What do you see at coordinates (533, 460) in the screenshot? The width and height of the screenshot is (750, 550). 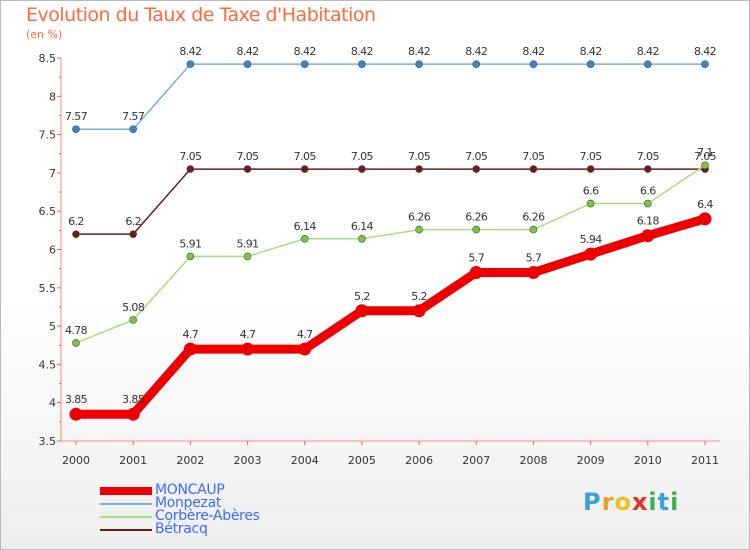 I see `x-tick-label: 2008` at bounding box center [533, 460].